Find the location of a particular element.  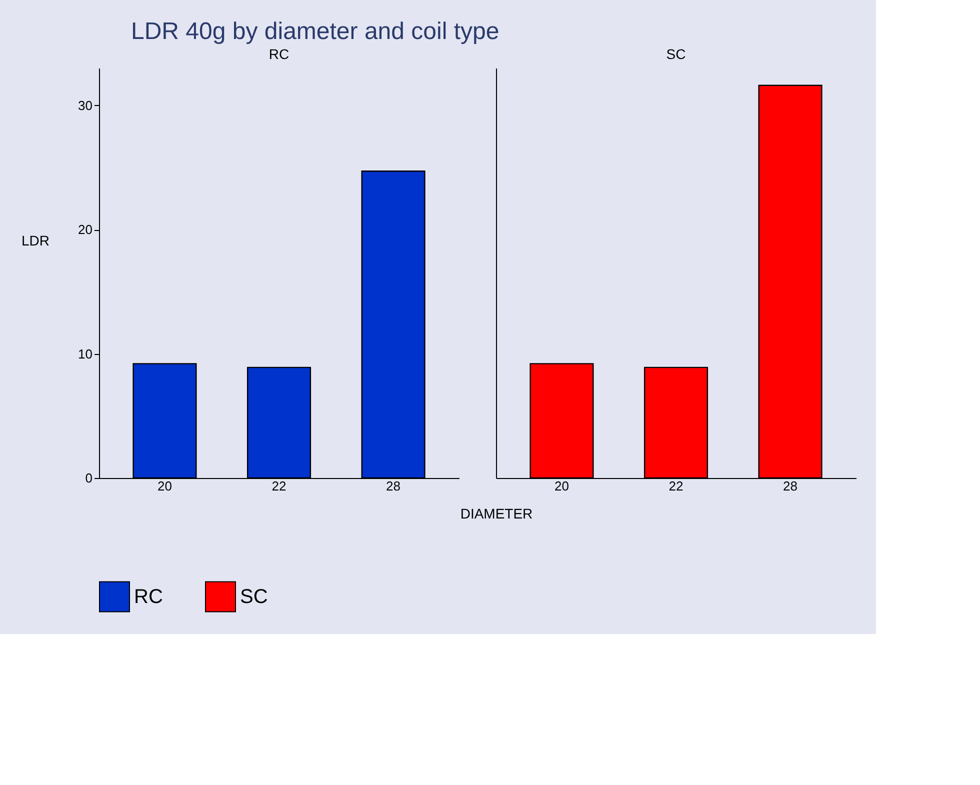

y-tick-label: 10 is located at coordinates (85, 354).